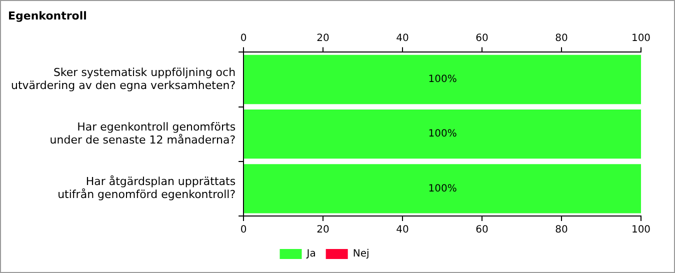 The height and width of the screenshot is (273, 675). Describe the element at coordinates (123, 79) in the screenshot. I see `y-tick-label: Sker systematisk uppföljning och utvärdering av den egna verksamheten?` at that location.